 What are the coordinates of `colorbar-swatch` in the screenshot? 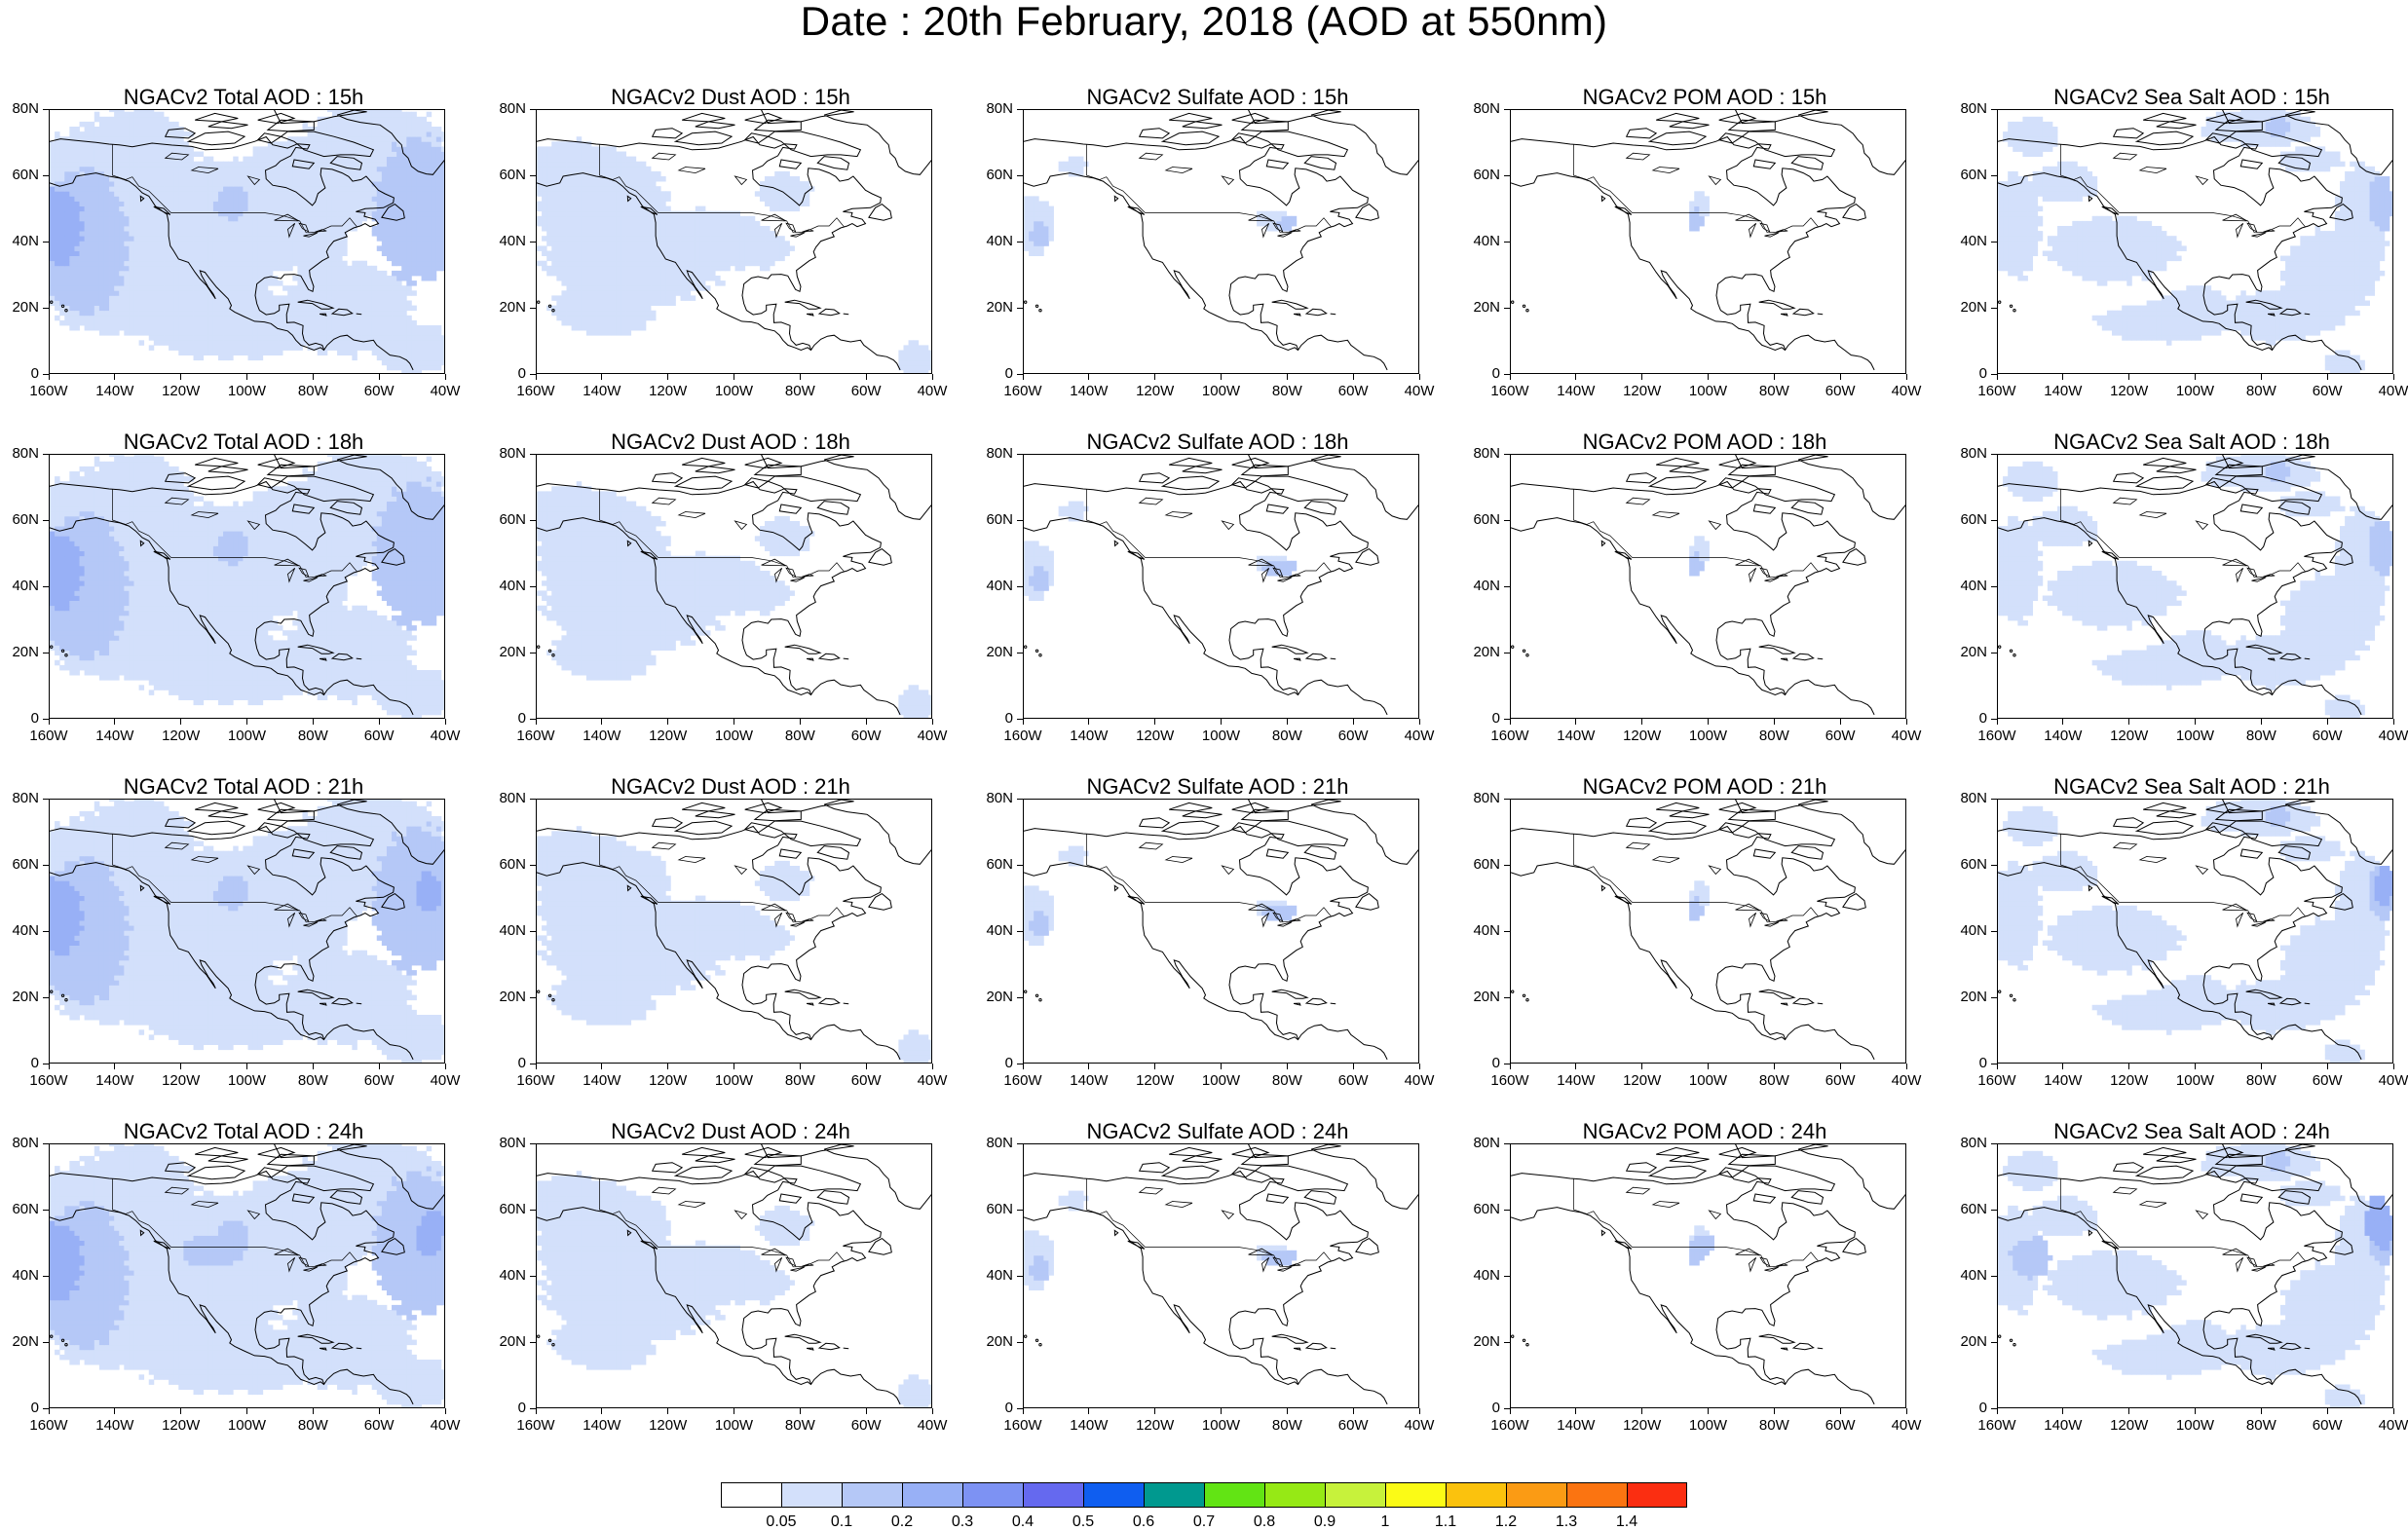 It's located at (1114, 1495).